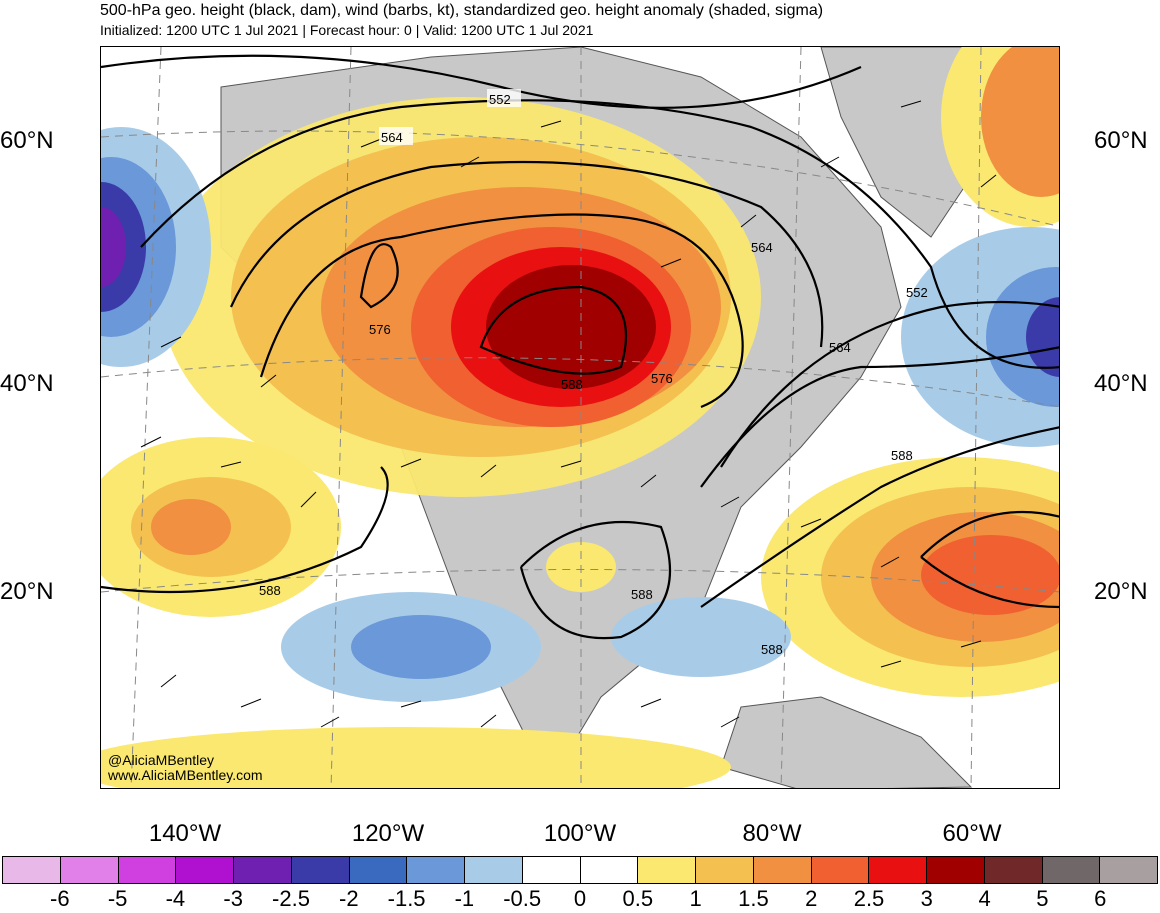  I want to click on anomaly-colorbar, so click(580, 870).